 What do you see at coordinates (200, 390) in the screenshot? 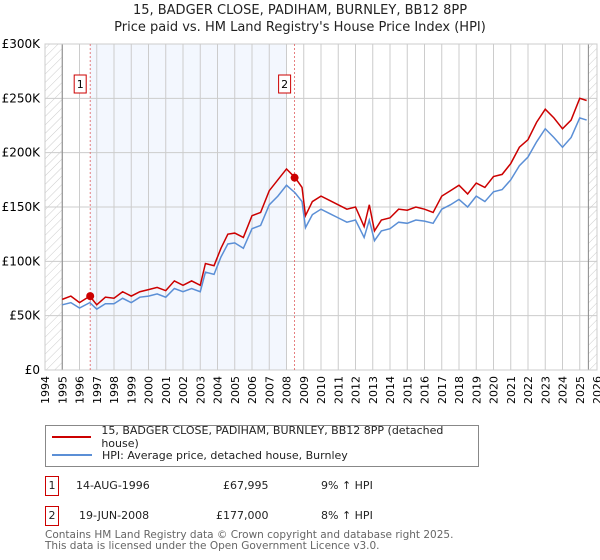
I see `x-tick-label: 2003` at bounding box center [200, 390].